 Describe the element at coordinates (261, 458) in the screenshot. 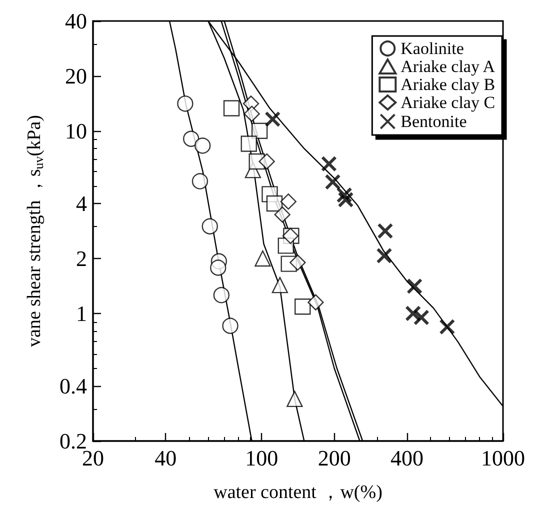

I see `x-tick-label: 100` at that location.